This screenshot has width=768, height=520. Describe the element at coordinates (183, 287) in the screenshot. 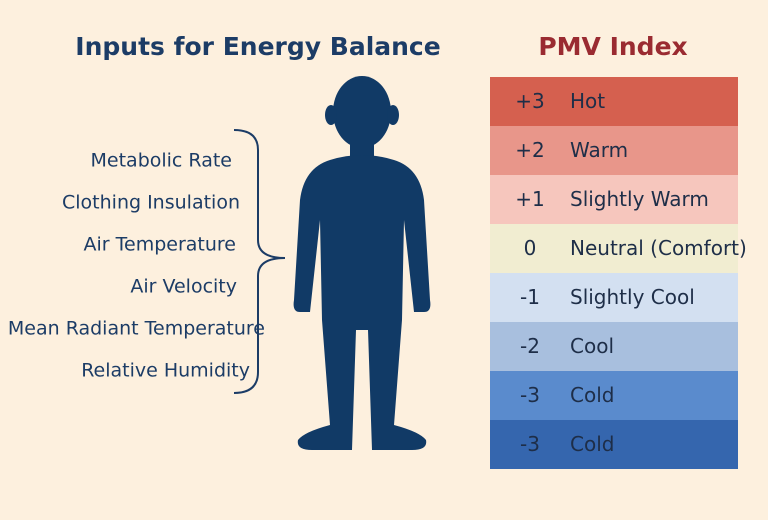

I see `input-item: Air Velocity` at that location.